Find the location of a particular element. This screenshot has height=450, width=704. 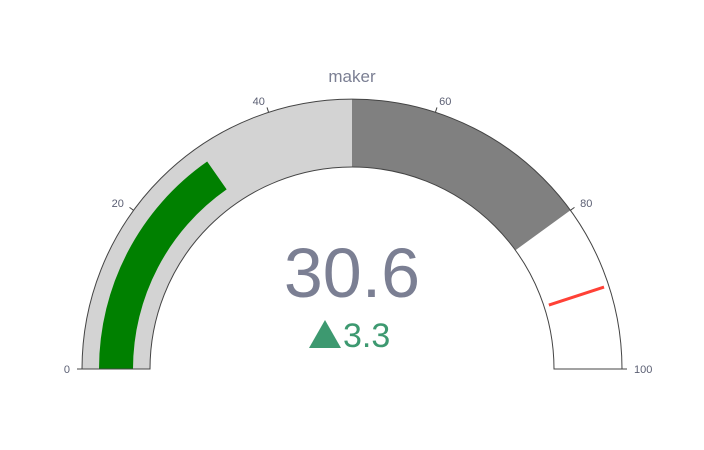

gauge-value-bar is located at coordinates (163, 265).